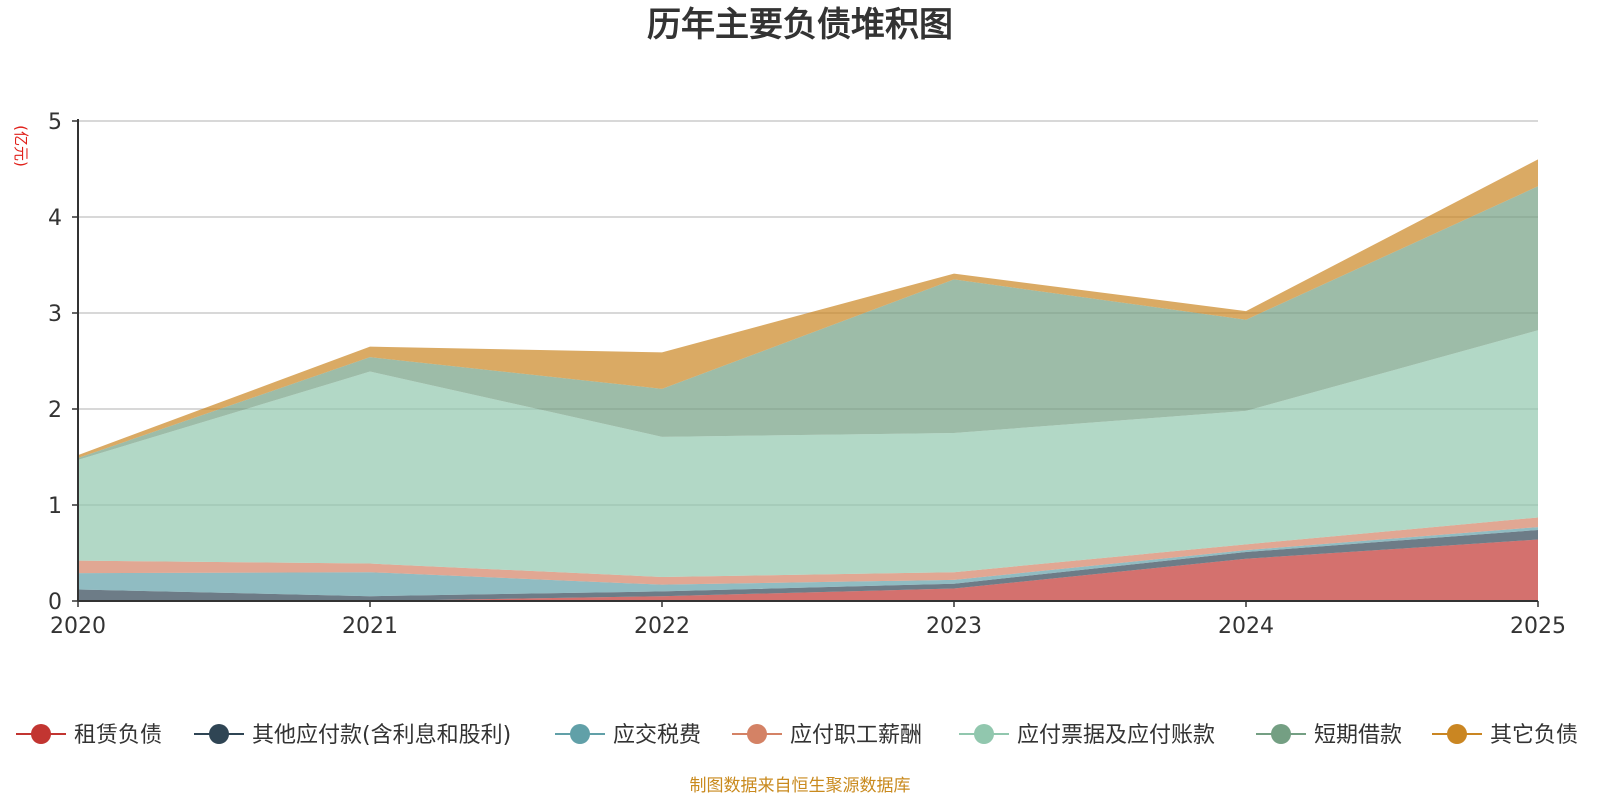 This screenshot has height=800, width=1600. What do you see at coordinates (118, 735) in the screenshot?
I see `legend-label: 租赁负债` at bounding box center [118, 735].